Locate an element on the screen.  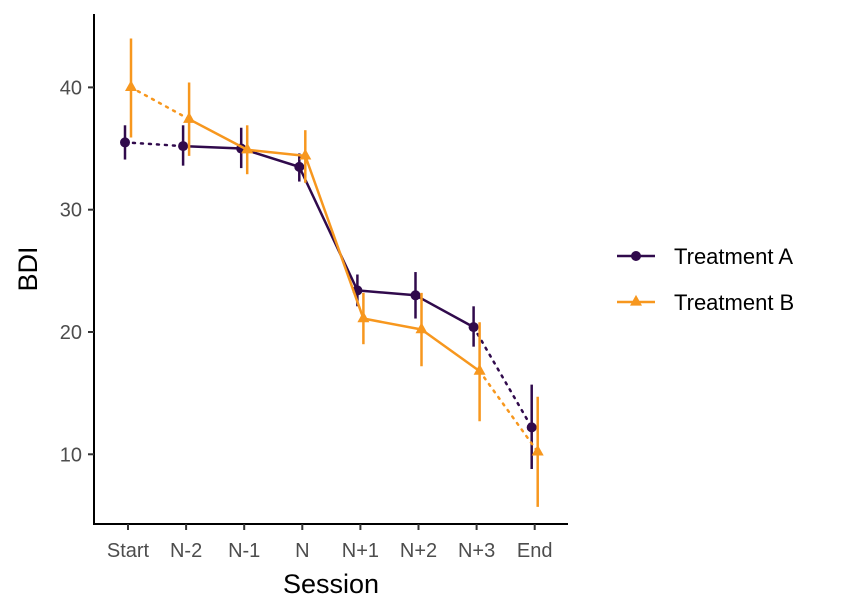
x-tick-label: N+2 is located at coordinates (418, 551).